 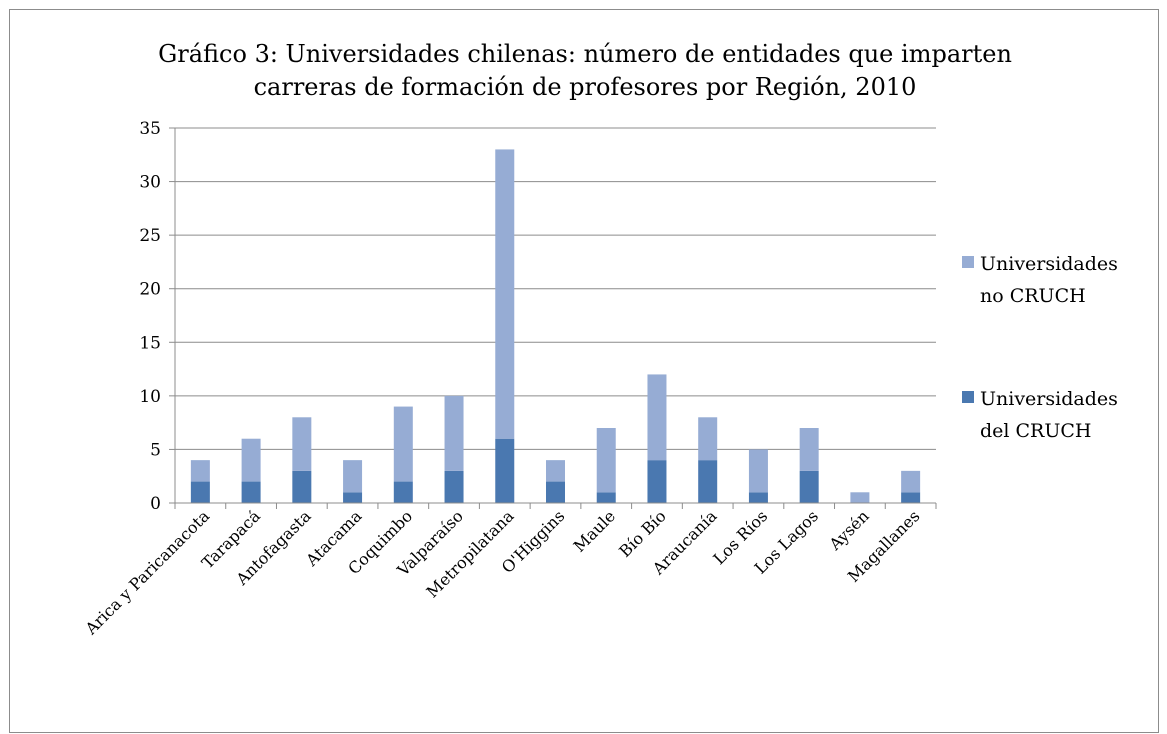 What do you see at coordinates (594, 530) in the screenshot?
I see `x-category-label: Maule` at bounding box center [594, 530].